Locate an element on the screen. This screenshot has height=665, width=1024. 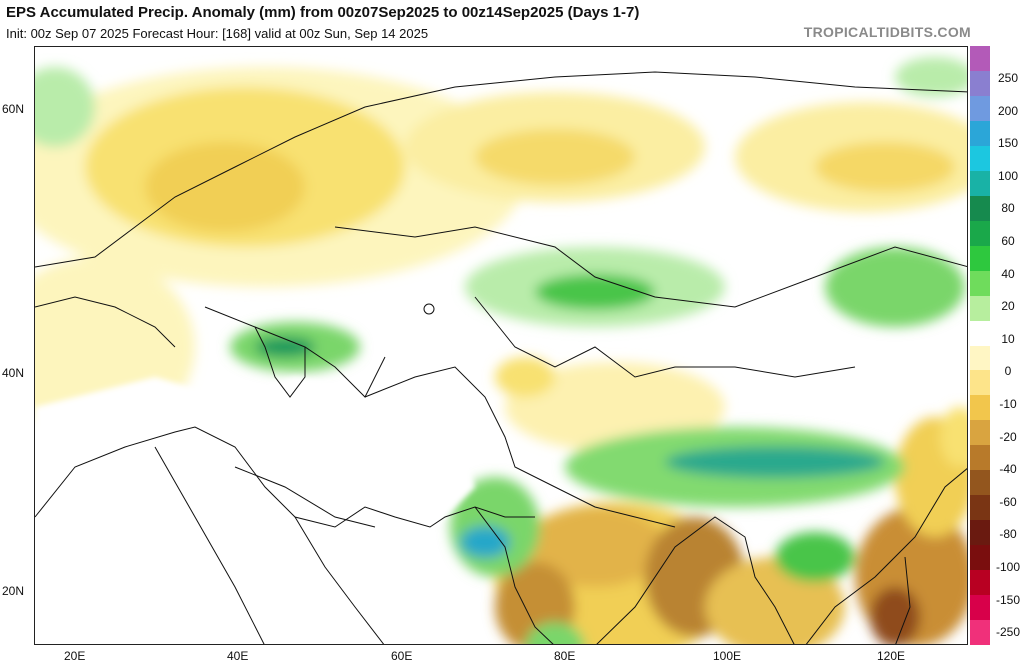
border-arabia-east is located at coordinates (339, 580).